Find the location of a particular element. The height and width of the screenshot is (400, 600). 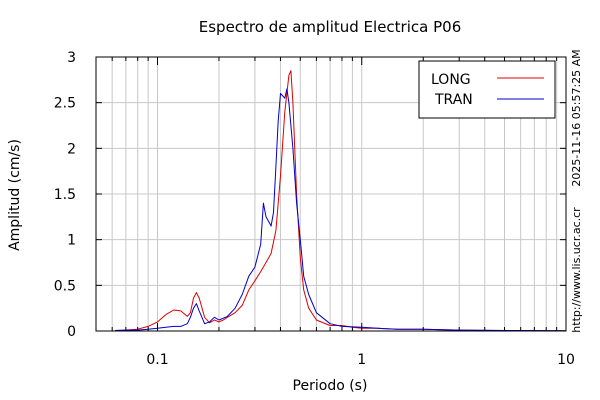

x-tick-label: 1 is located at coordinates (361, 360).